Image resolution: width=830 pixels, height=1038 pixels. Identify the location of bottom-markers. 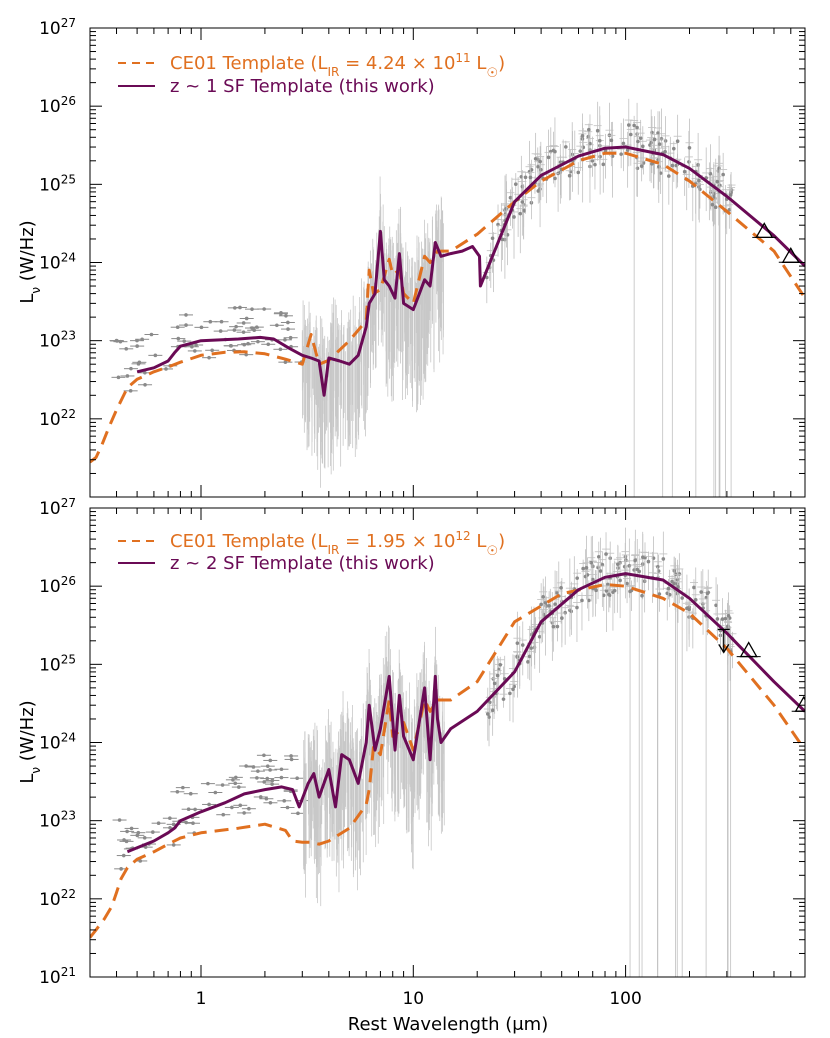
(761, 670).